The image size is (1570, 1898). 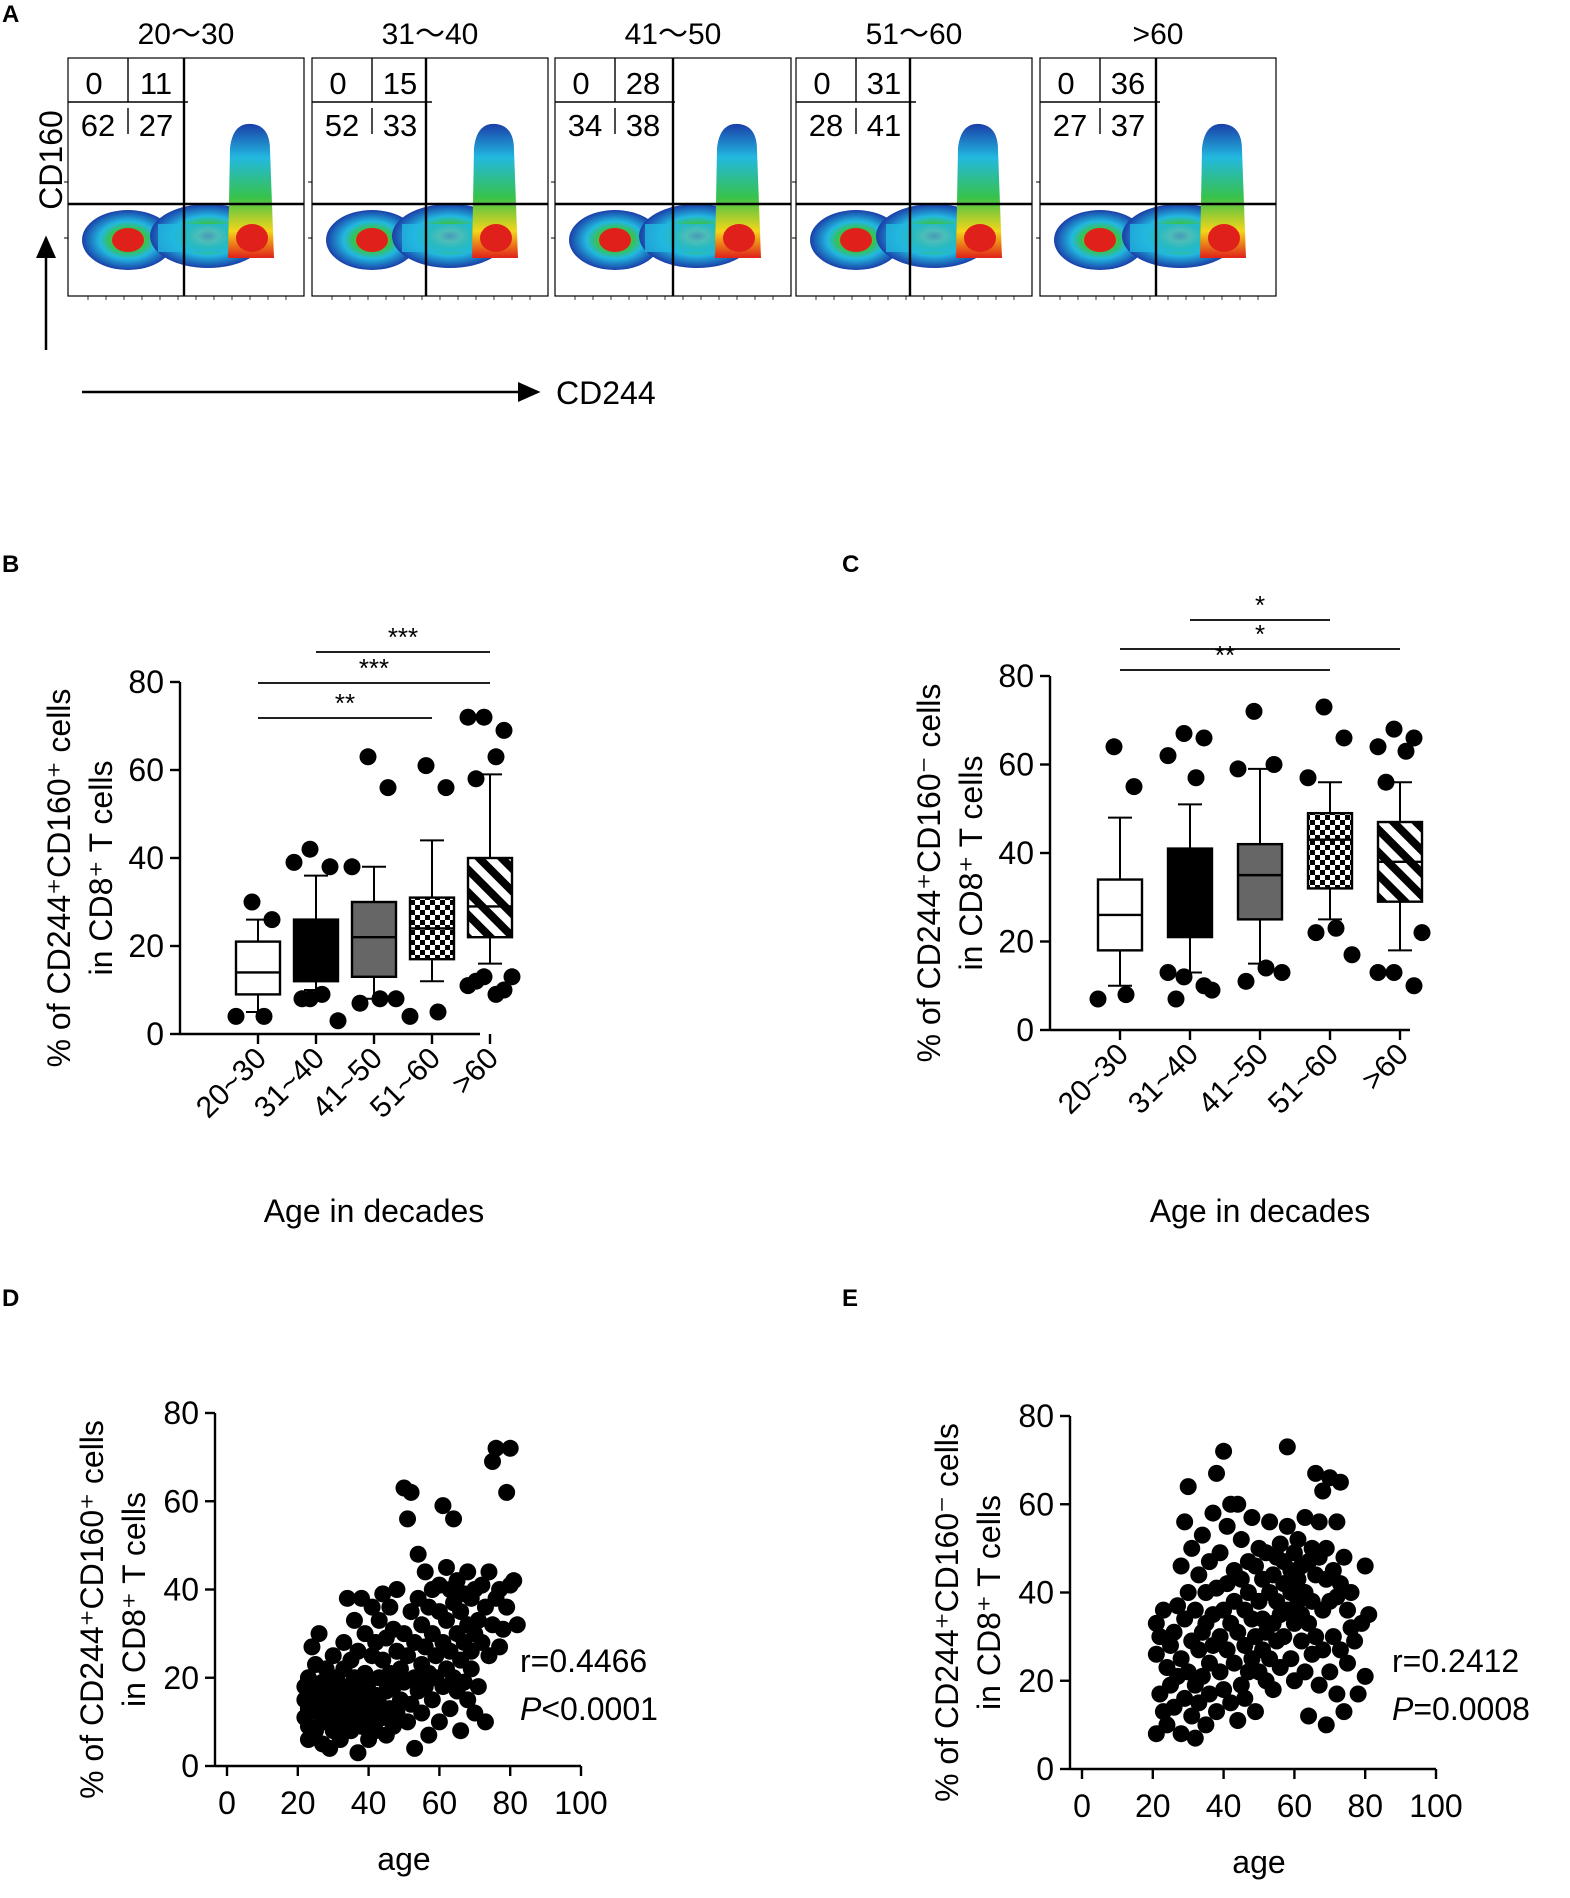 What do you see at coordinates (1225, 655) in the screenshot?
I see `significance-label: **` at bounding box center [1225, 655].